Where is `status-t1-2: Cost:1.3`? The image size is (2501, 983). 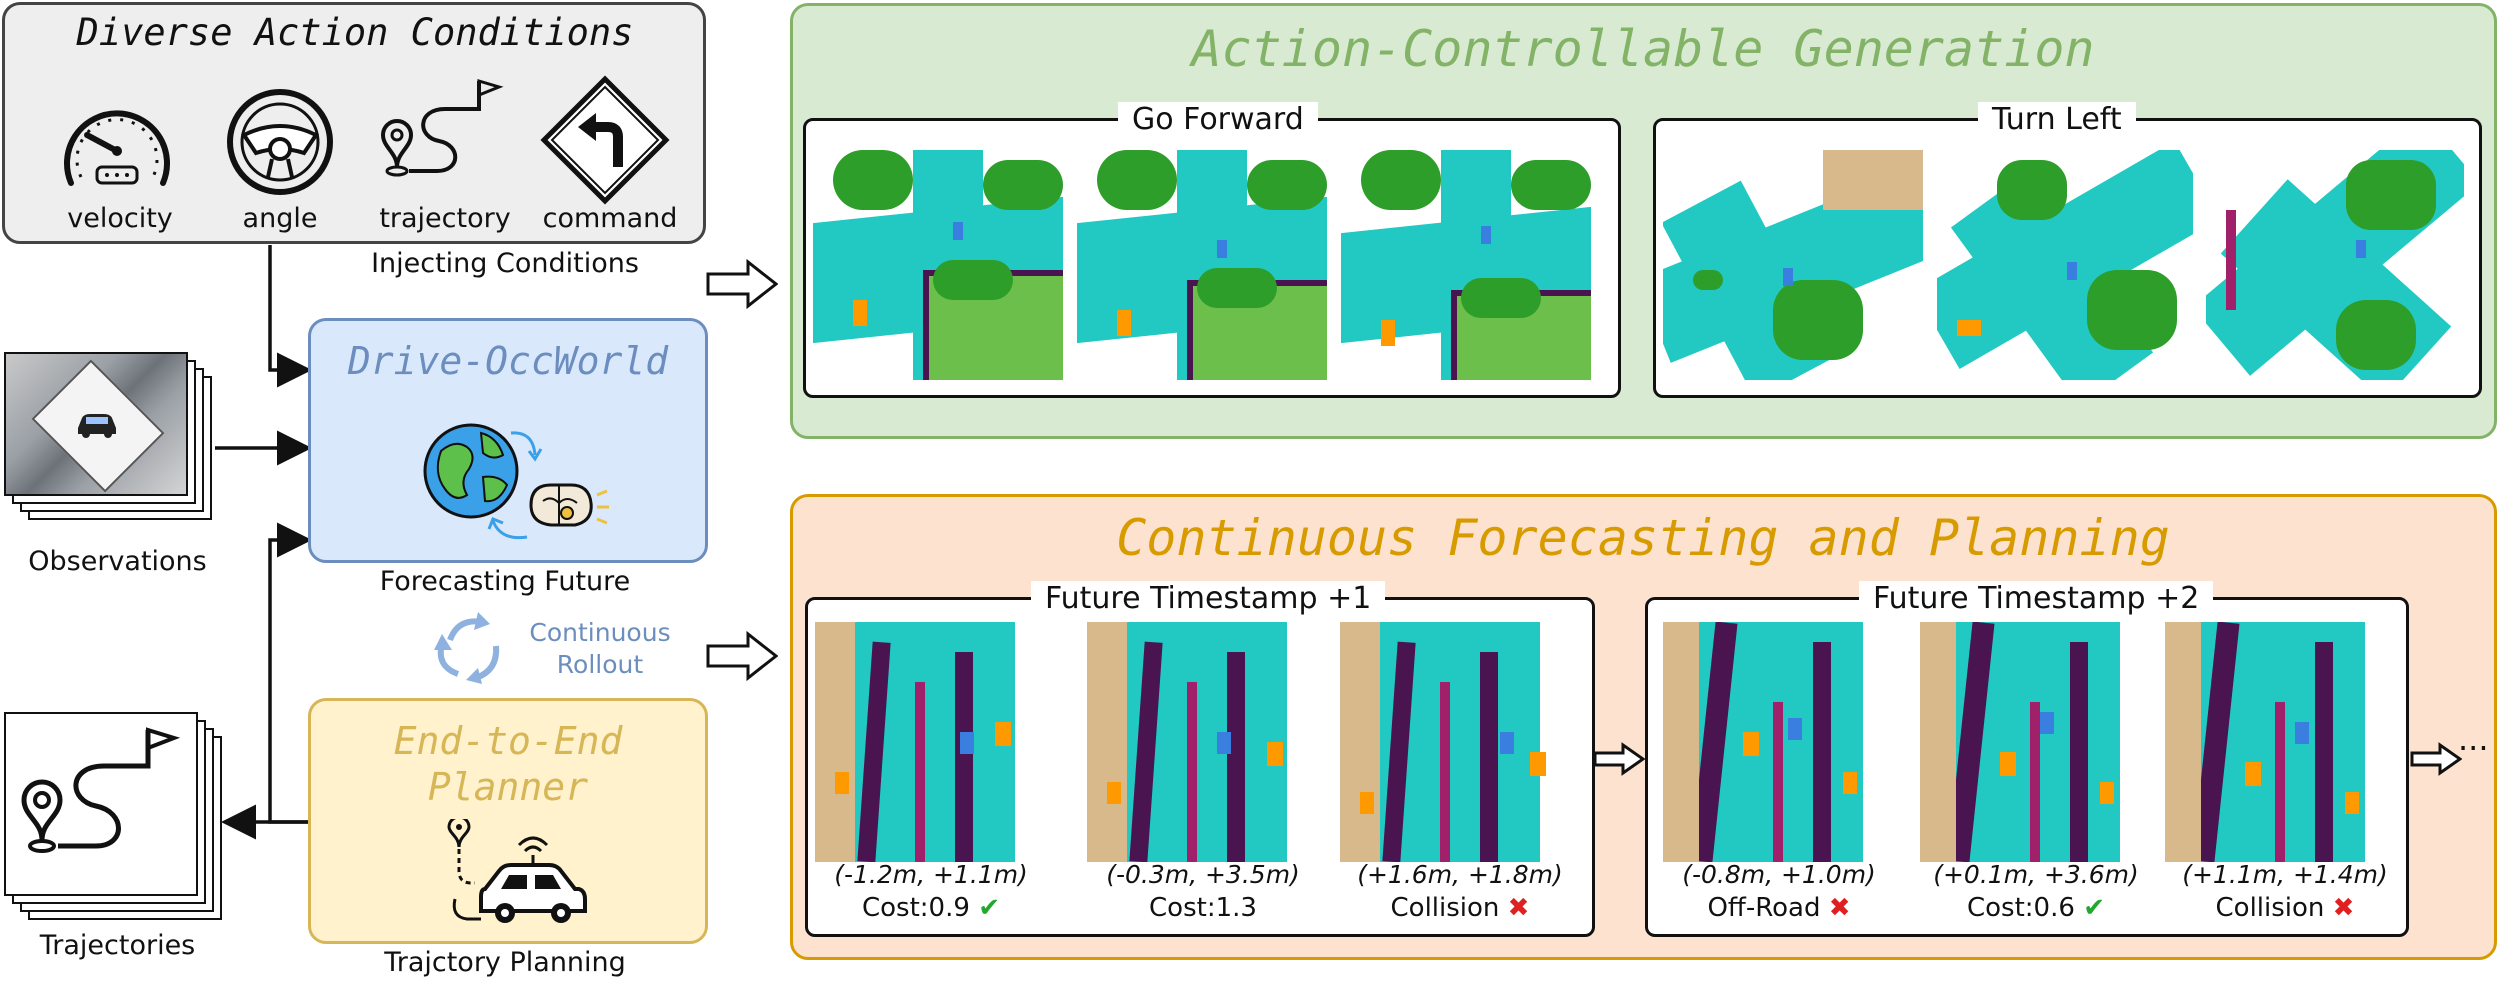
status-t1-2: Cost:1.3 is located at coordinates (1203, 908).